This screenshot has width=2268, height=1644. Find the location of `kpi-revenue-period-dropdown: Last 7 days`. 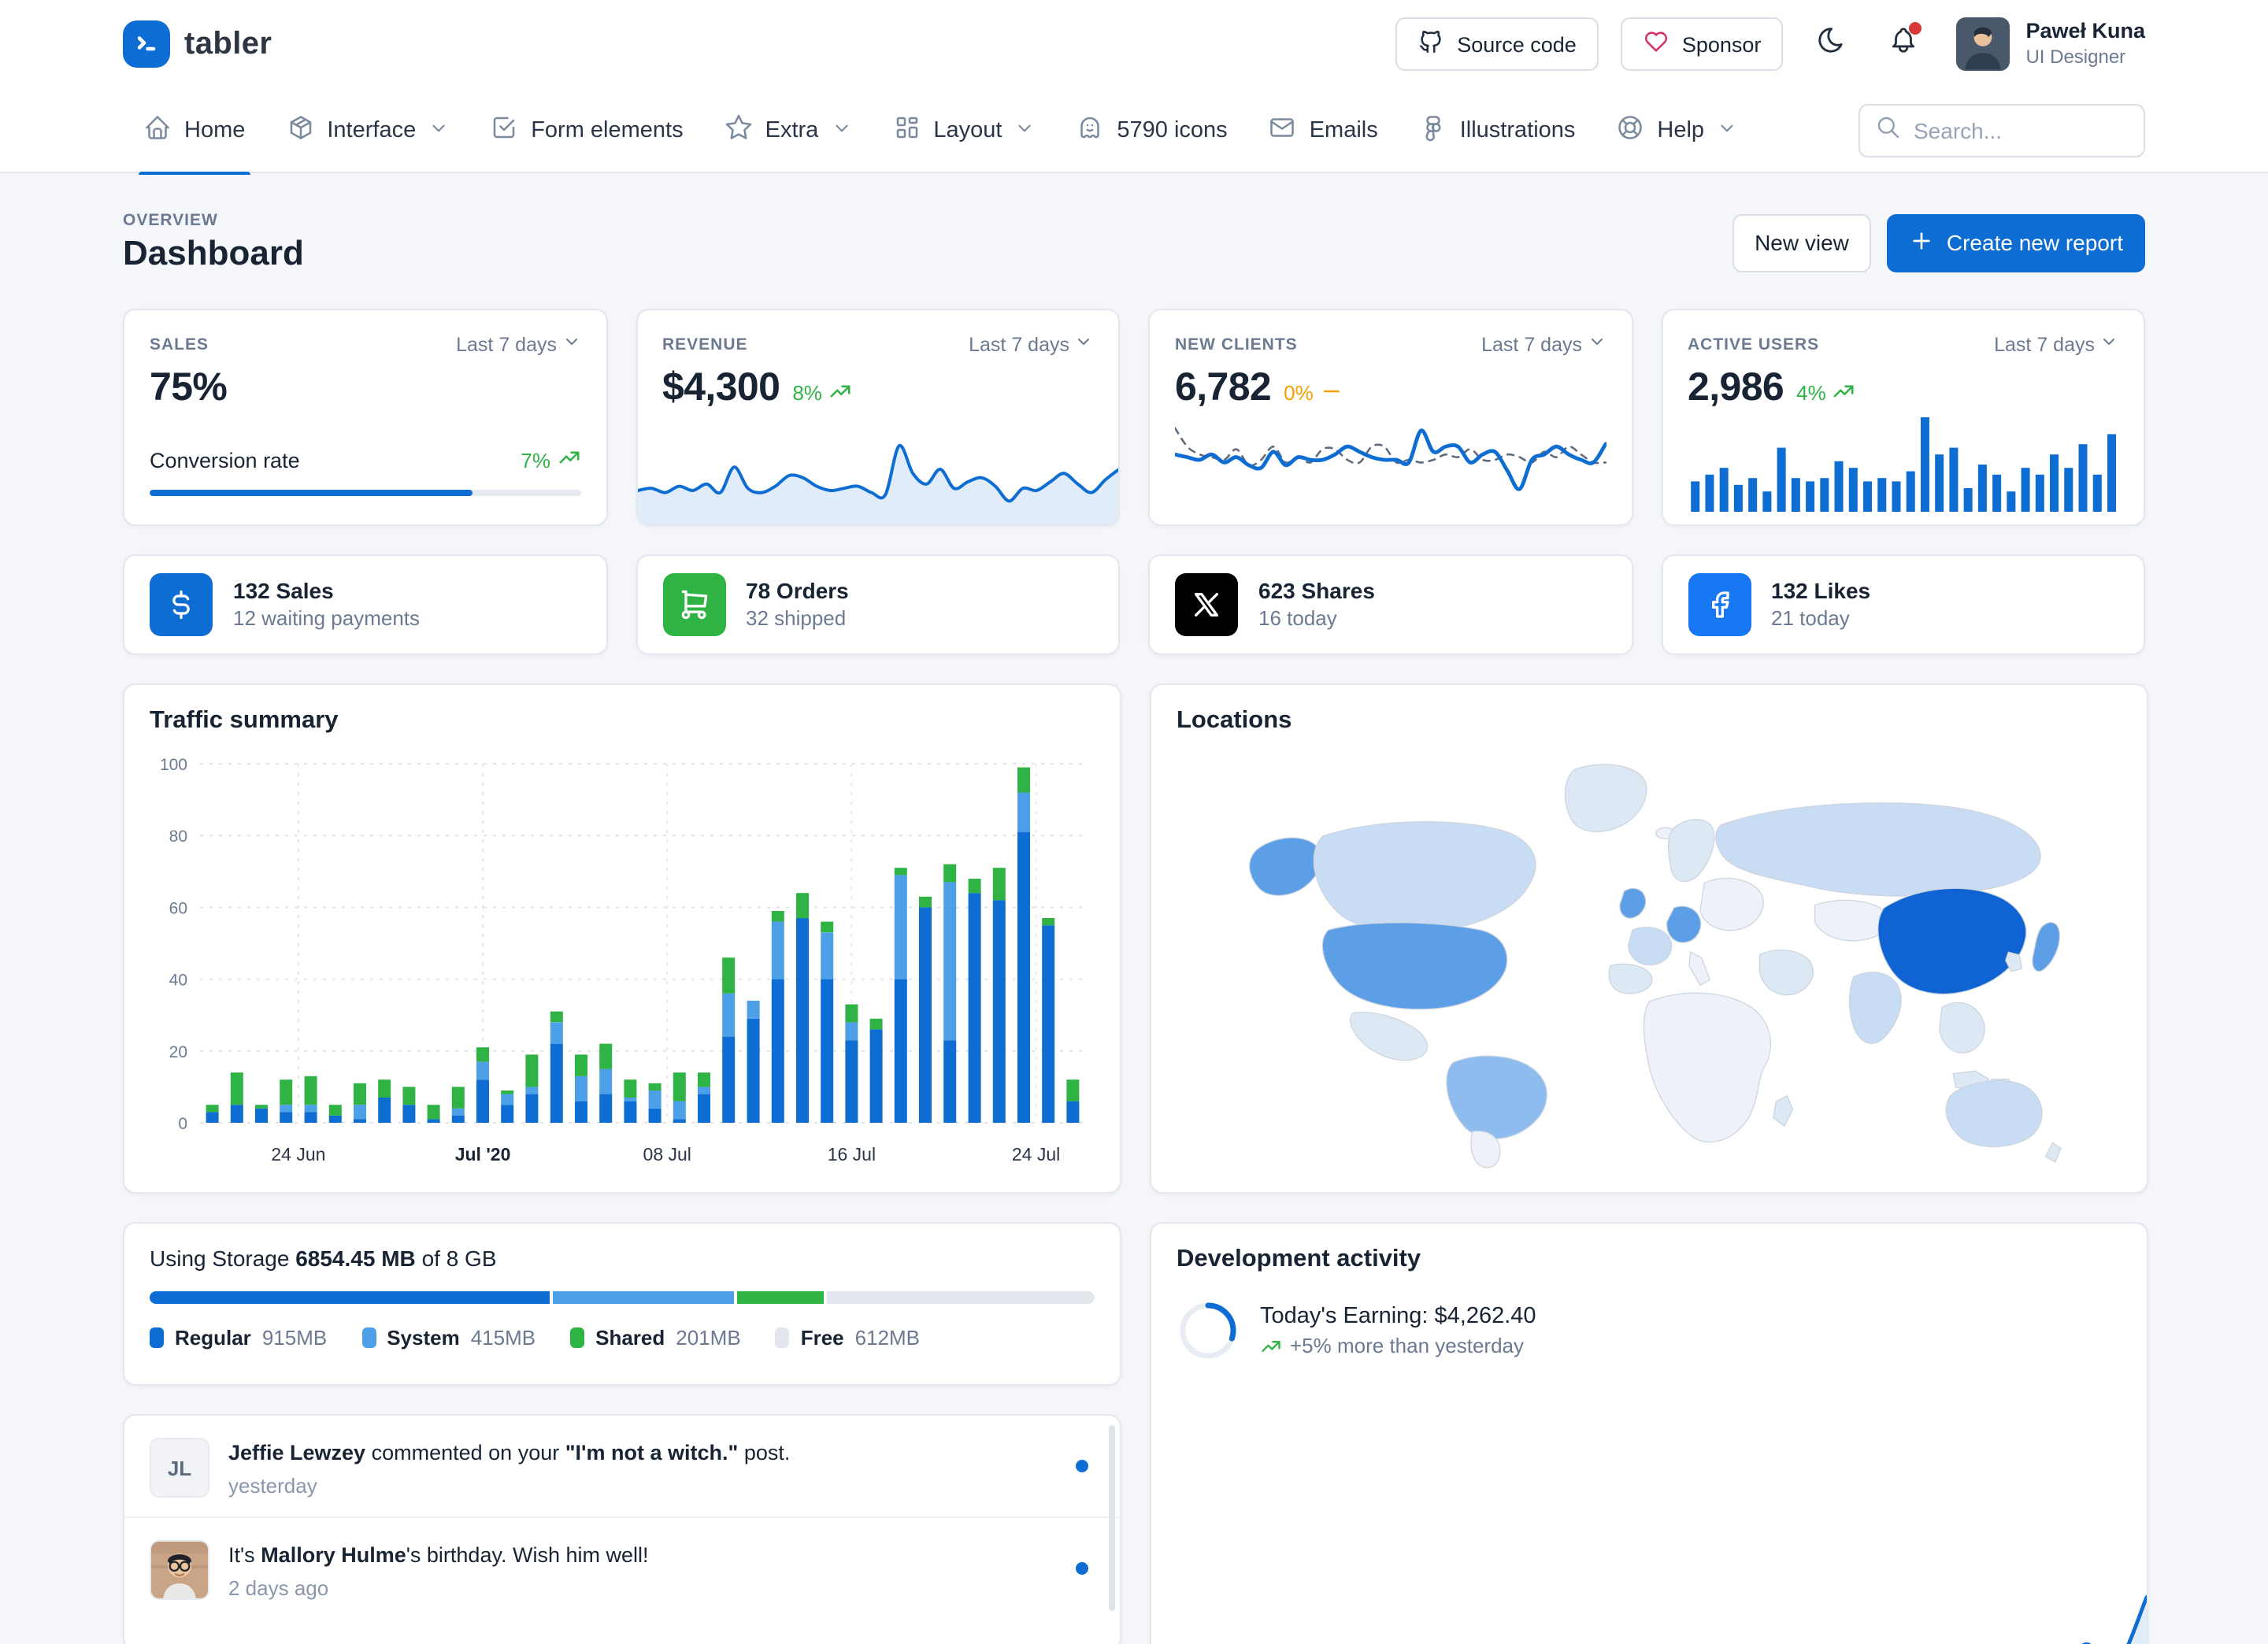

kpi-revenue-period-dropdown: Last 7 days is located at coordinates (1031, 344).